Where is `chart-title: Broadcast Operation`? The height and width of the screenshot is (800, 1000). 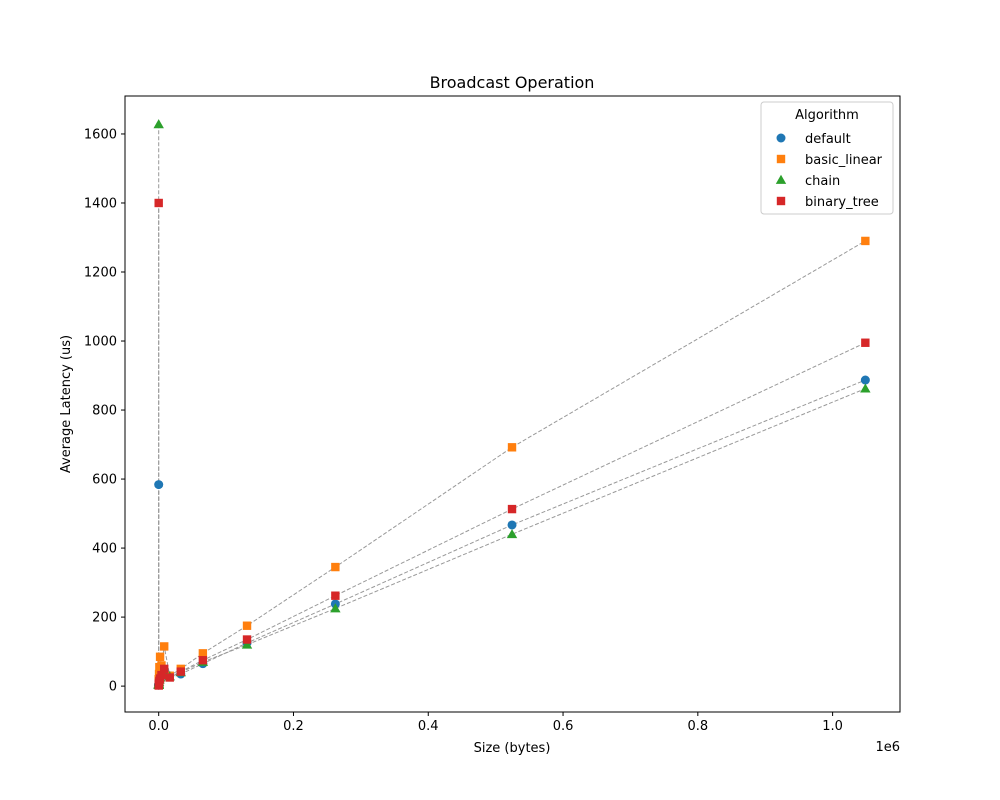
chart-title: Broadcast Operation is located at coordinates (512, 82).